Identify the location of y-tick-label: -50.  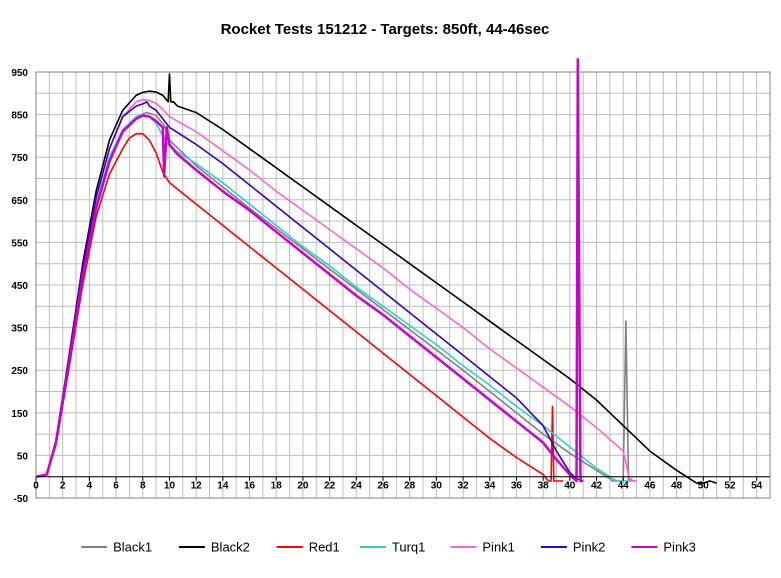
(21, 499).